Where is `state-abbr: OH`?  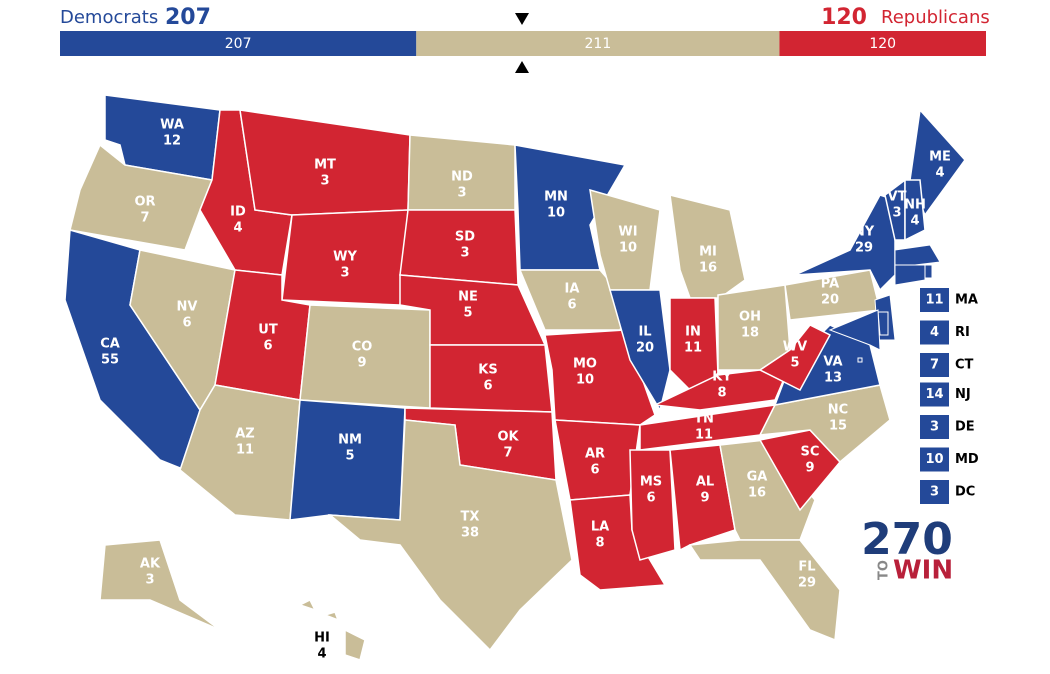
state-abbr: OH is located at coordinates (750, 317).